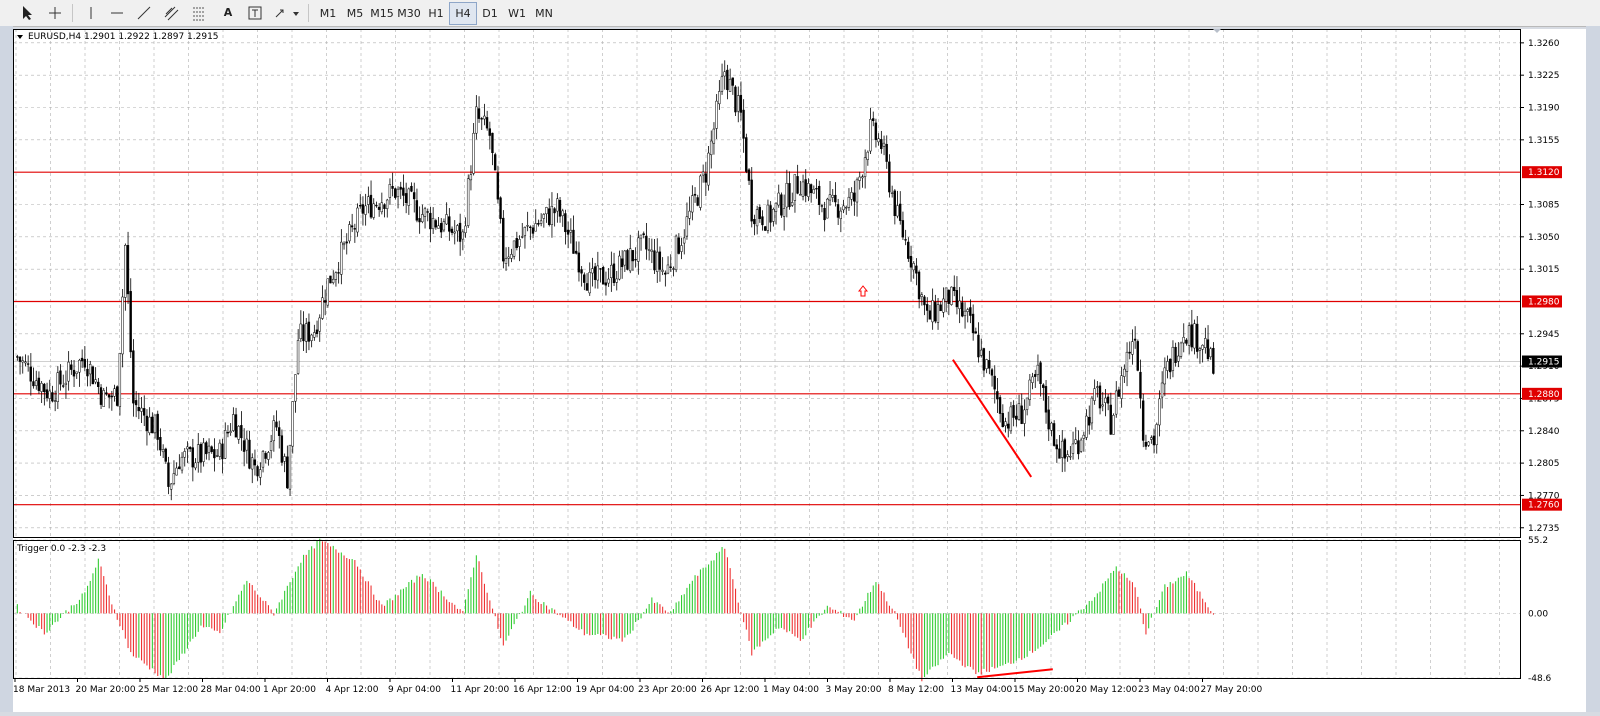 This screenshot has height=716, width=1600. I want to click on vertical-line-tool-button, so click(91, 12).